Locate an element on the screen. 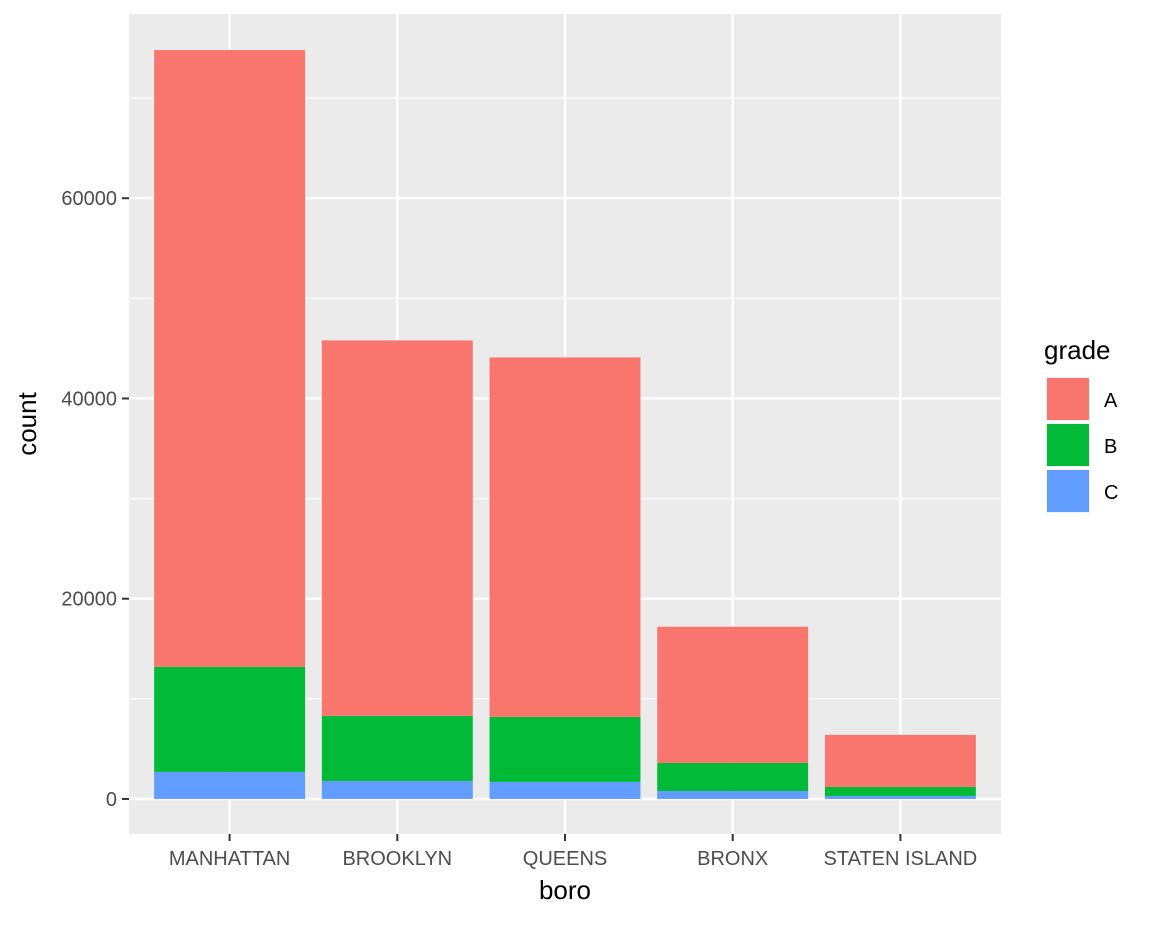 The image size is (1152, 926). bar-brooklyn-grade-a is located at coordinates (397, 528).